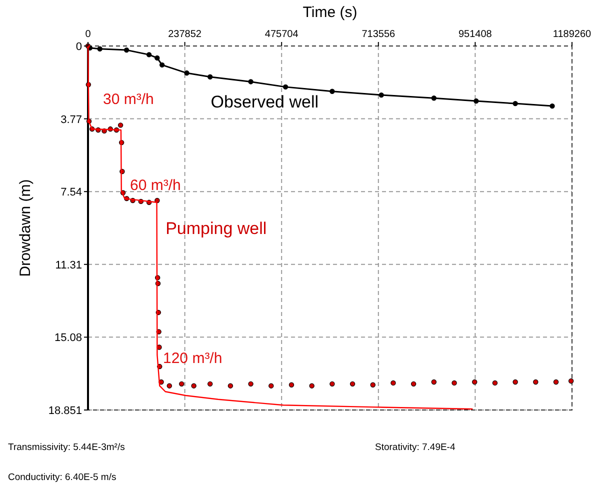  I want to click on annotation: 120 m³/h, so click(192, 358).